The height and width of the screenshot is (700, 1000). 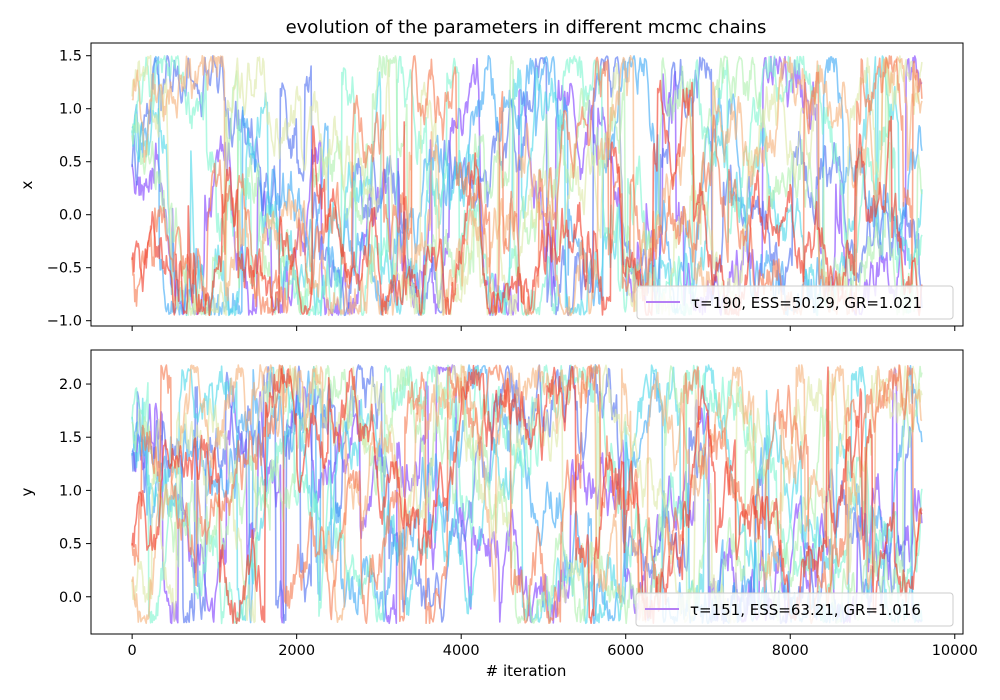 What do you see at coordinates (543, 328) in the screenshot?
I see `x-x-ticks` at bounding box center [543, 328].